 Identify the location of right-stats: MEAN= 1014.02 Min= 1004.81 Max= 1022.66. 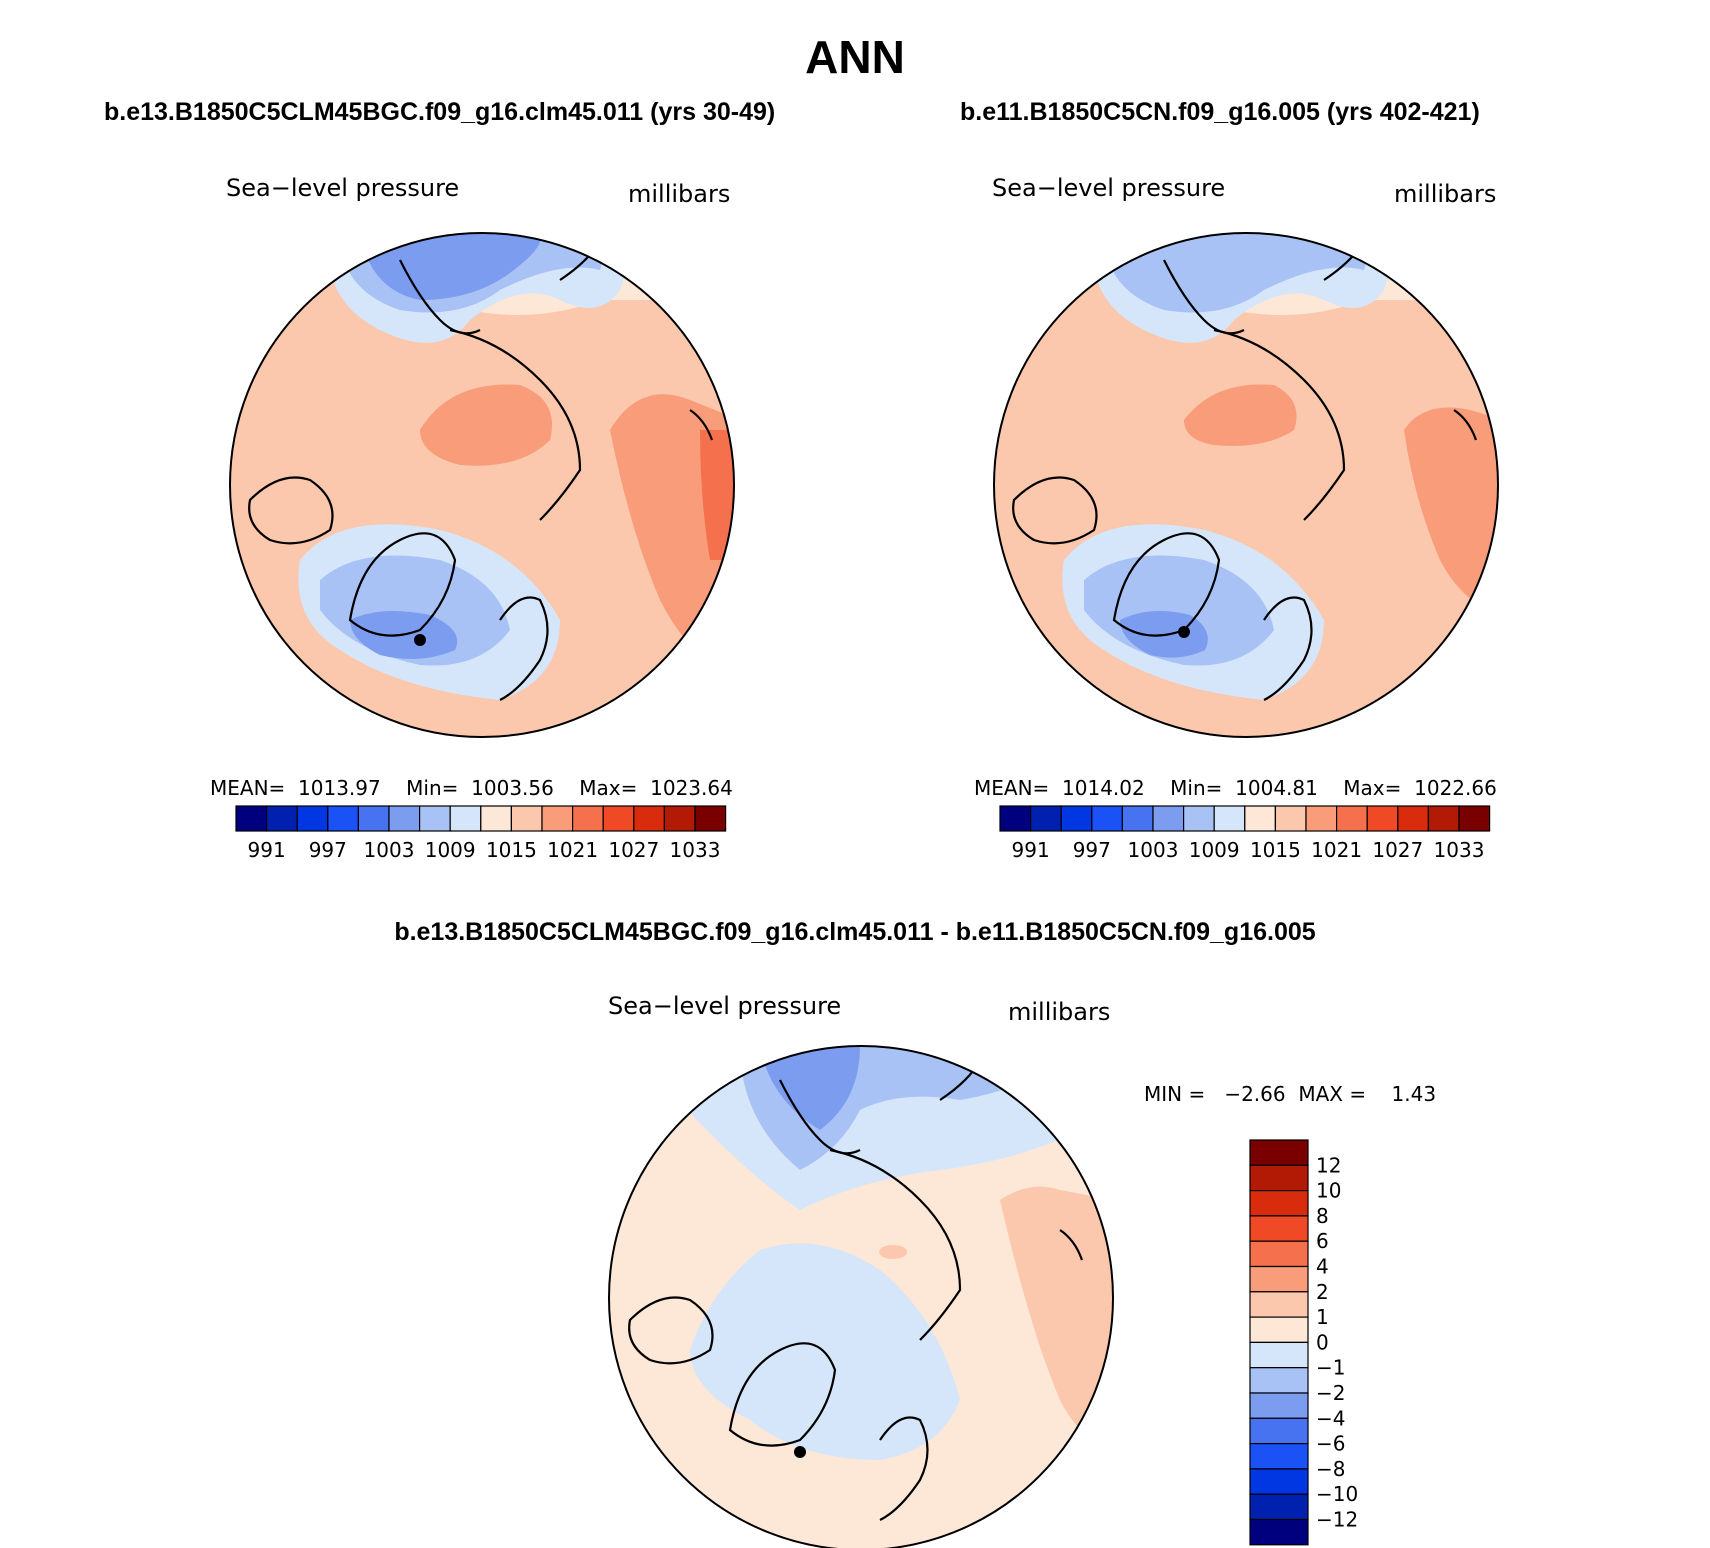
(1235, 788).